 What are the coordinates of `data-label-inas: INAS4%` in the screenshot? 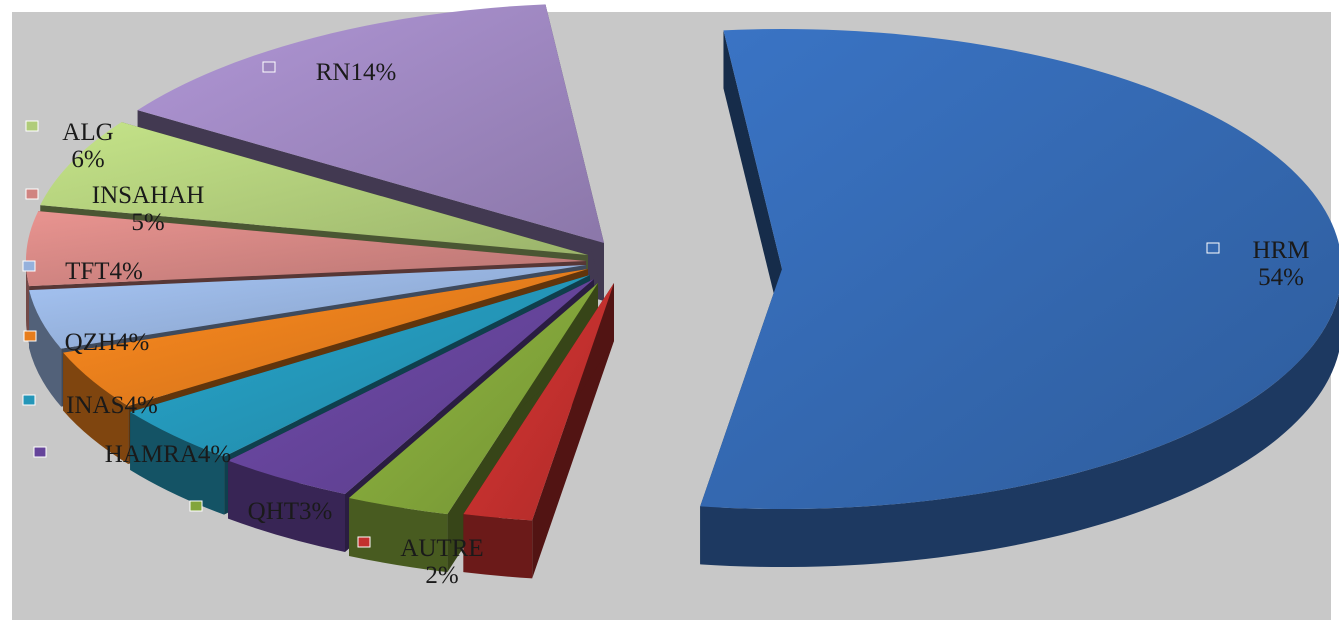 It's located at (112, 405).